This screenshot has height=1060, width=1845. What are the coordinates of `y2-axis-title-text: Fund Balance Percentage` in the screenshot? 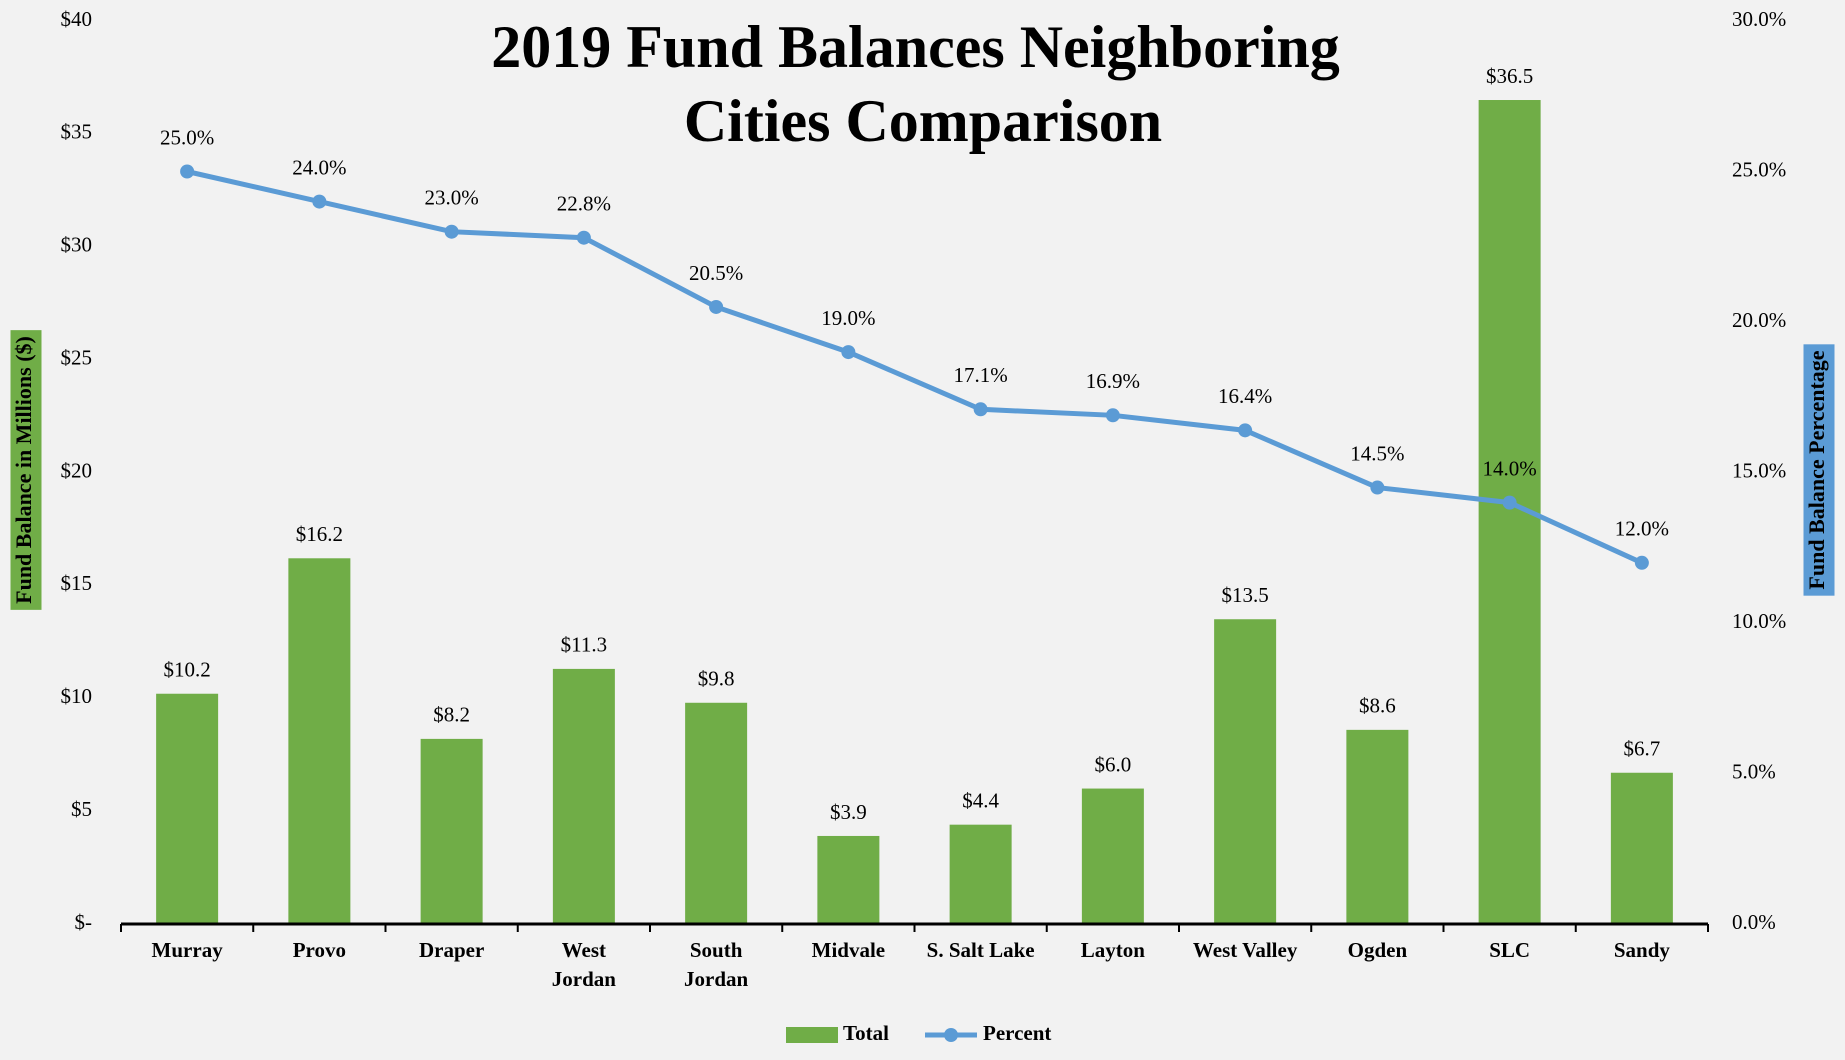 It's located at (1816, 469).